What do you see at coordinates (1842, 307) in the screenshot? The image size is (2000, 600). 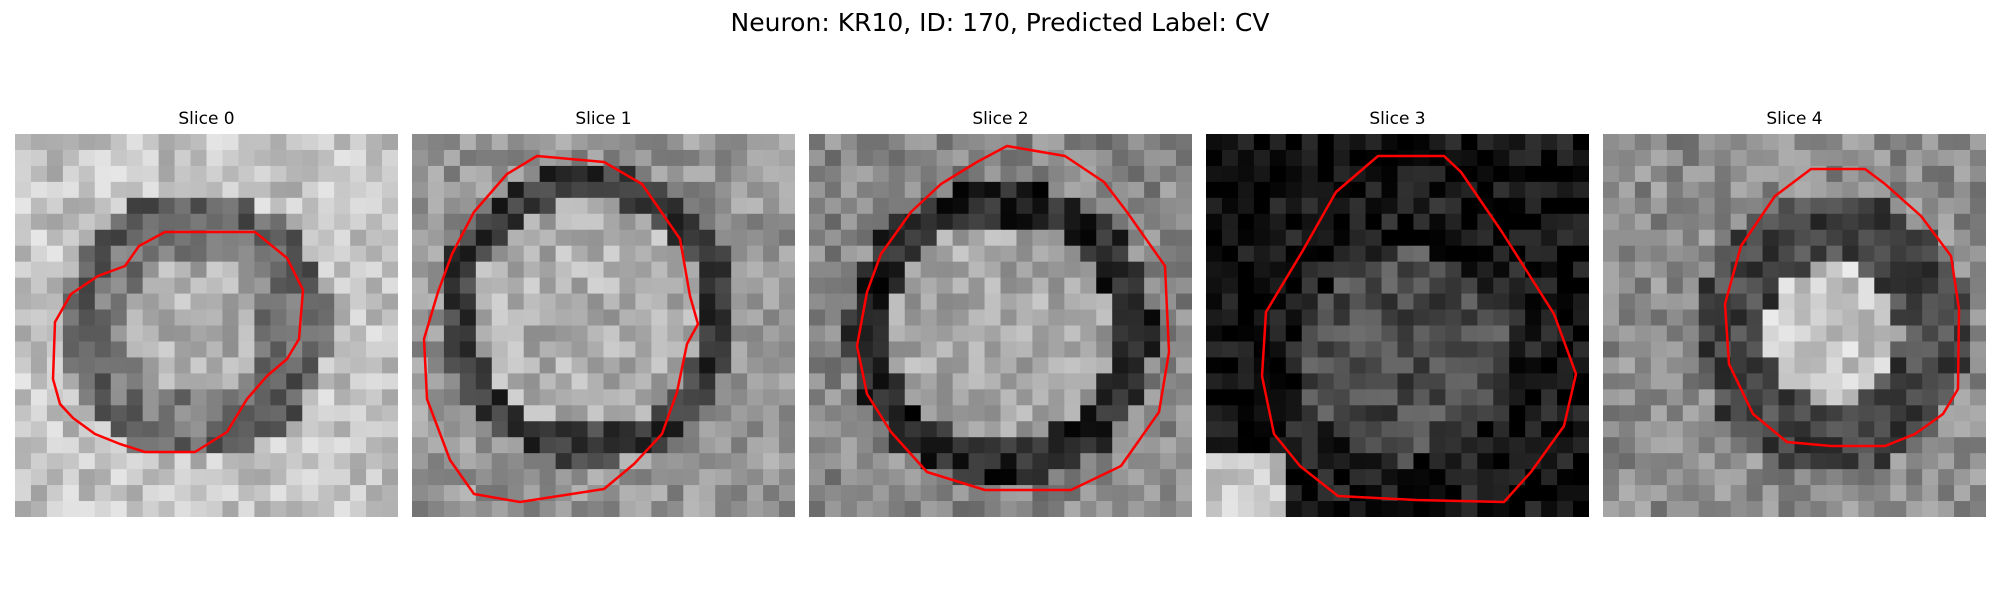 I see `contour-outline` at bounding box center [1842, 307].